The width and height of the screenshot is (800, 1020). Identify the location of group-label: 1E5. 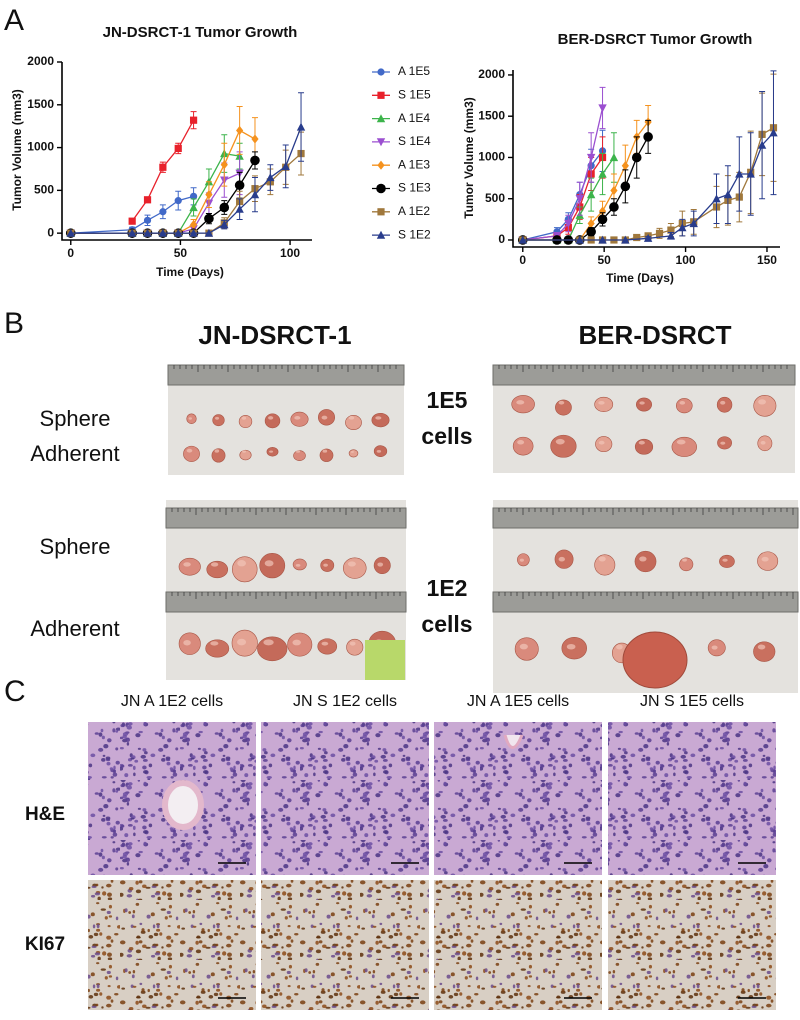
(447, 400).